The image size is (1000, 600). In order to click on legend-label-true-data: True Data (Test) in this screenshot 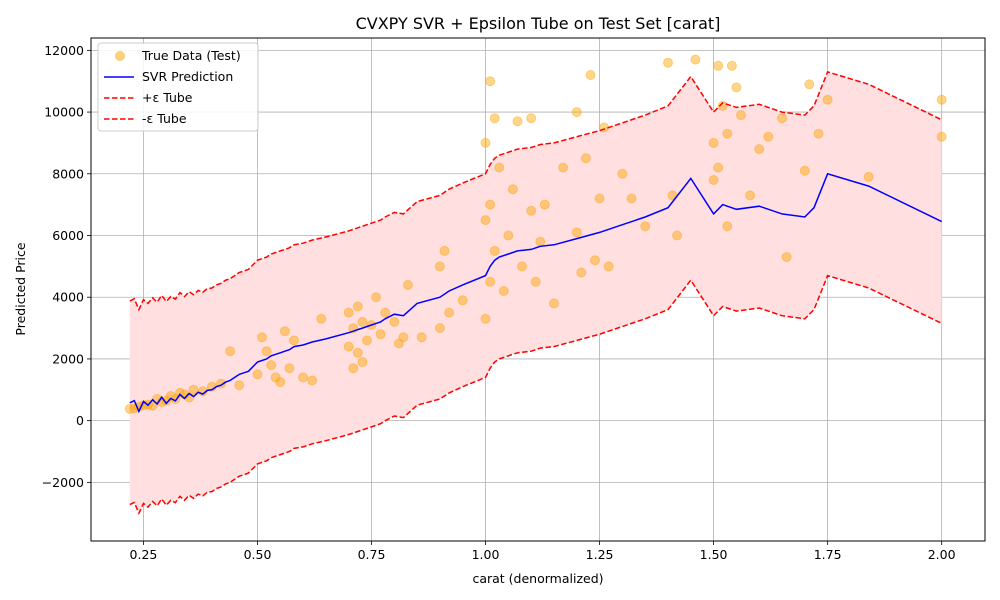, I will do `click(191, 55)`.